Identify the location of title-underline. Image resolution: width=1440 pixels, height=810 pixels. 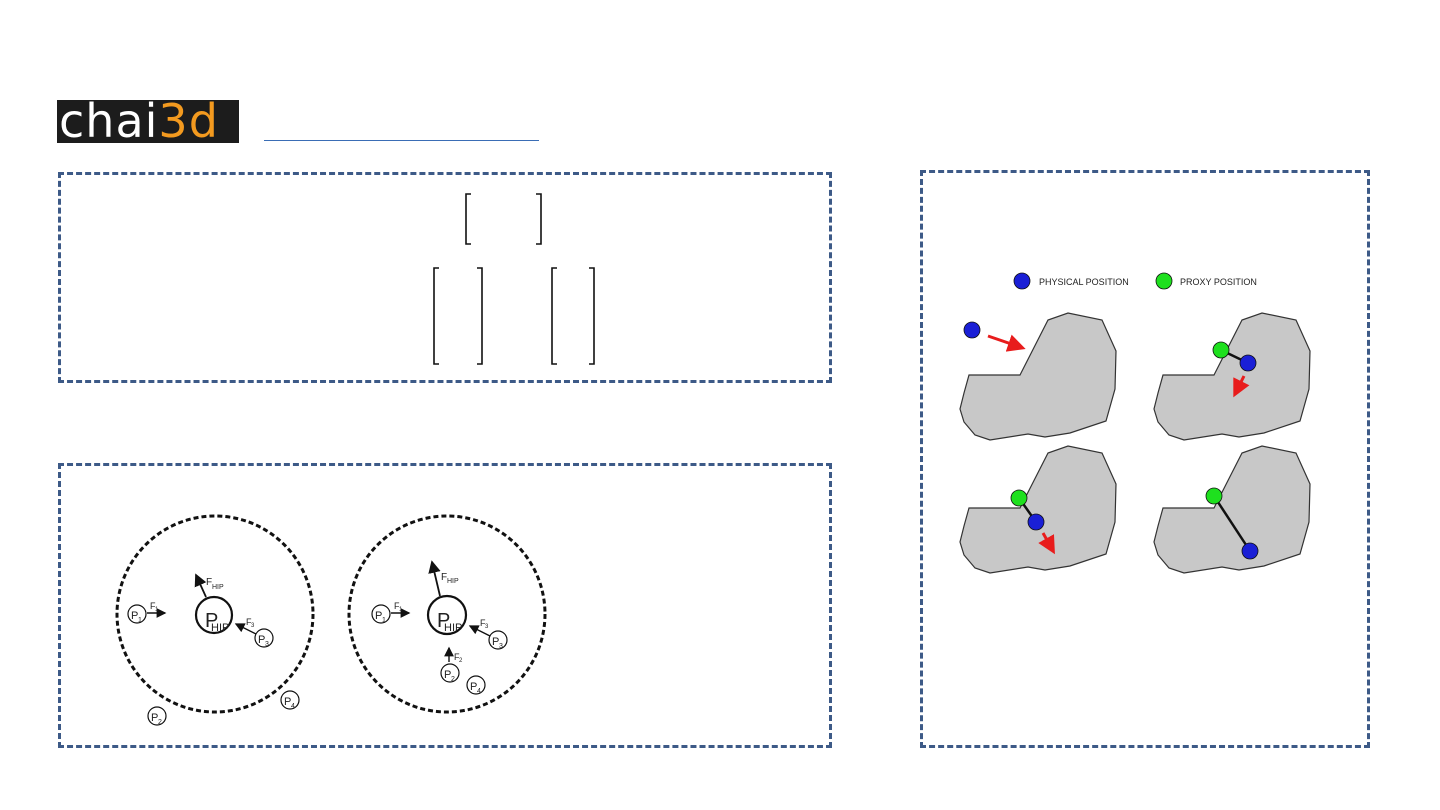
(401, 140).